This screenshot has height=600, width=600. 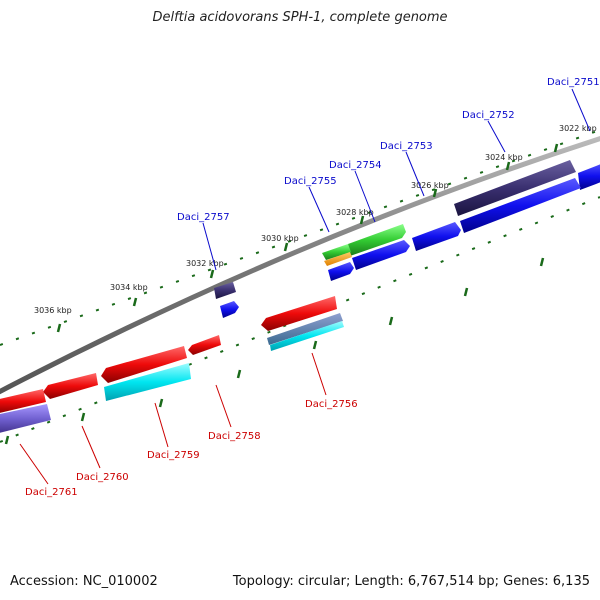 I want to click on gene-daci-2759b-arrow, so click(x=147, y=382).